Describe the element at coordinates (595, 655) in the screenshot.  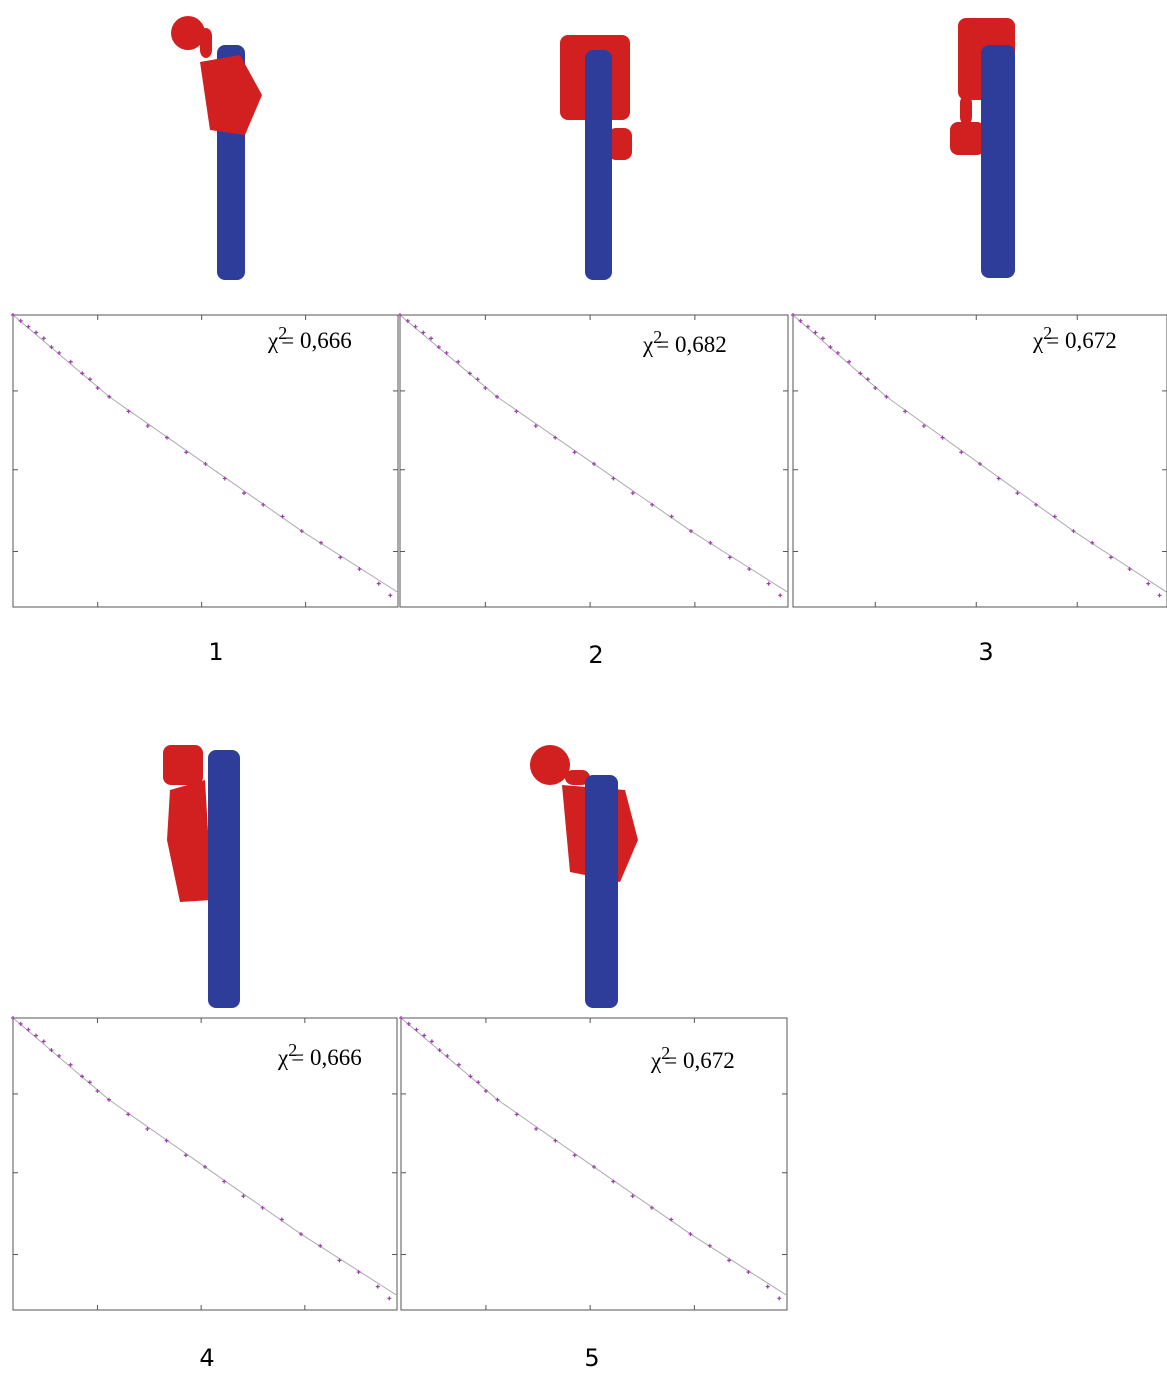
I see `panel-label: 2` at that location.